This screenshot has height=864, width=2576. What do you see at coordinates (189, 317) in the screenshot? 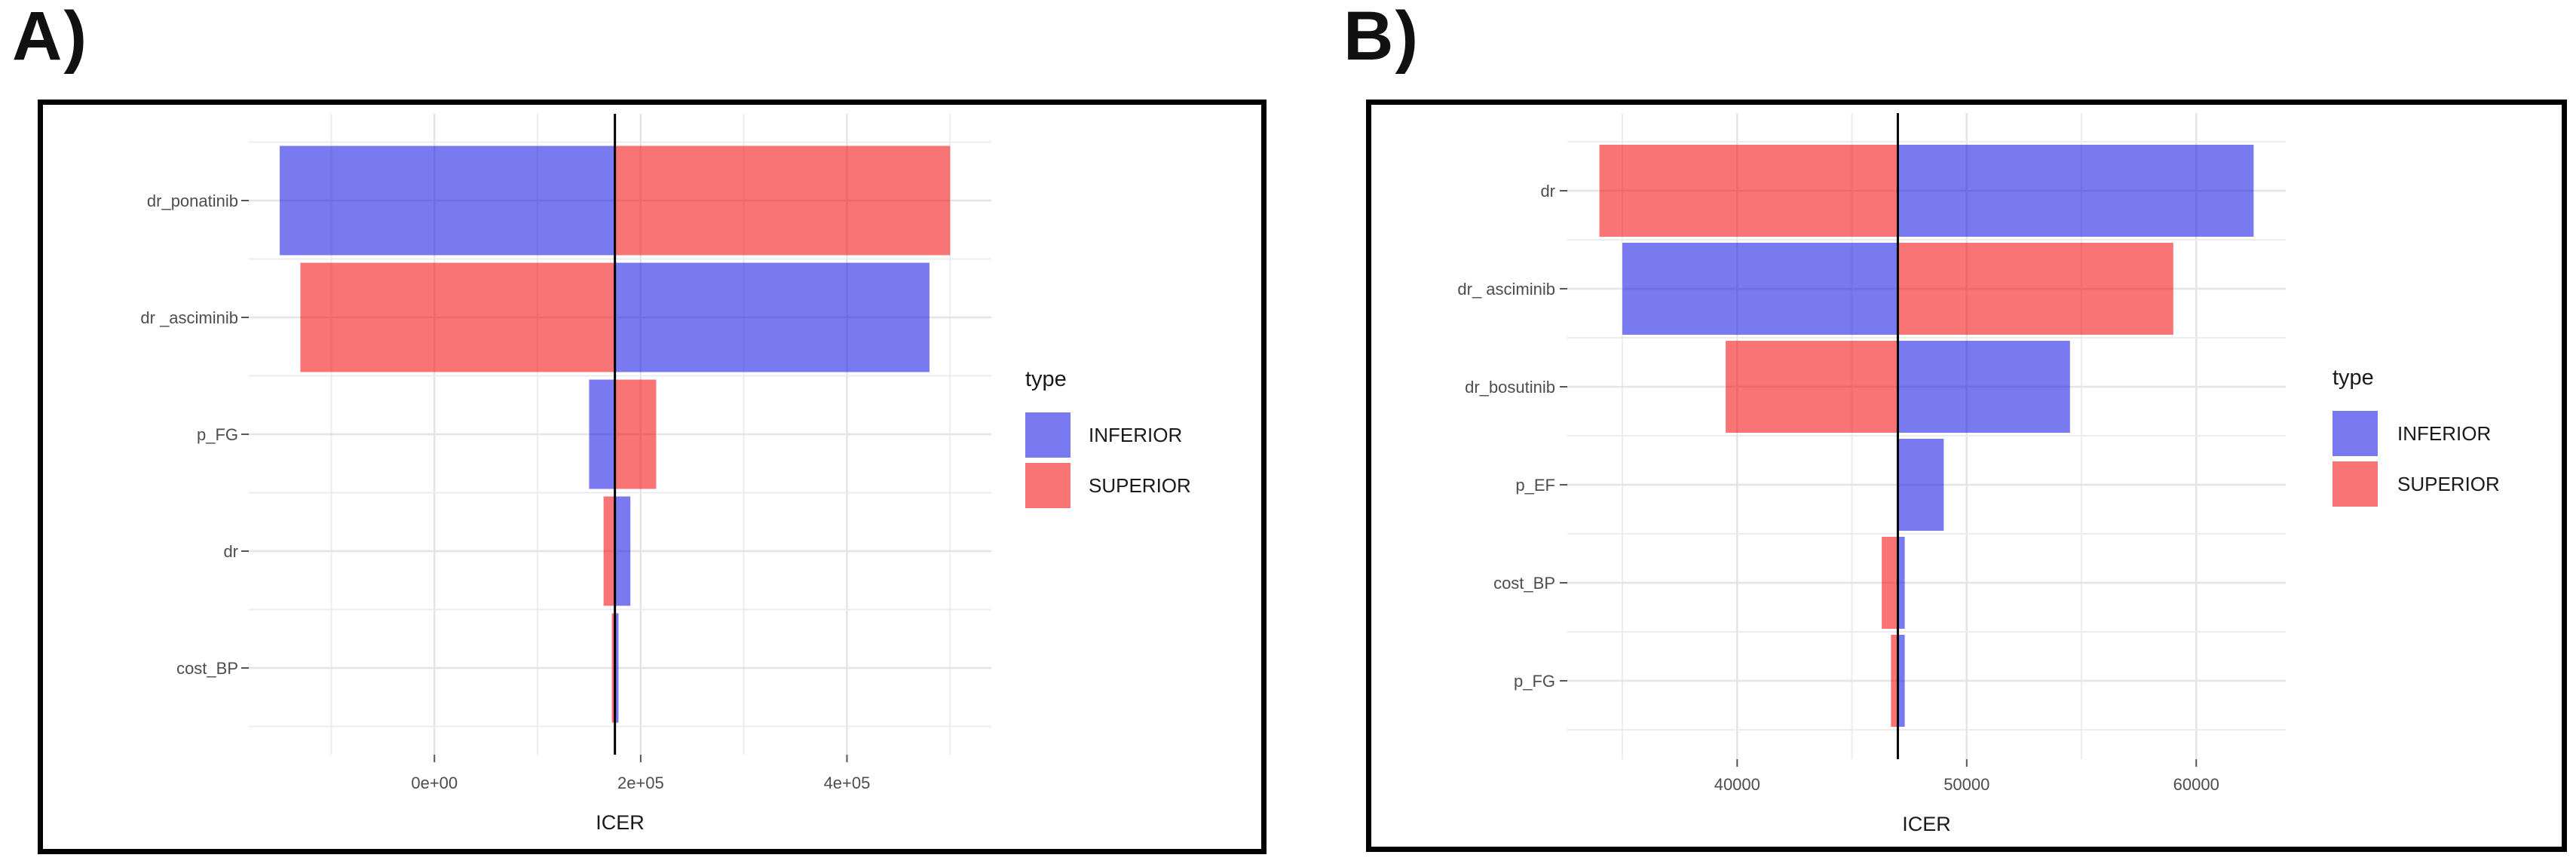
I see `row-label-dr_asciminib: dr _asciminib` at bounding box center [189, 317].